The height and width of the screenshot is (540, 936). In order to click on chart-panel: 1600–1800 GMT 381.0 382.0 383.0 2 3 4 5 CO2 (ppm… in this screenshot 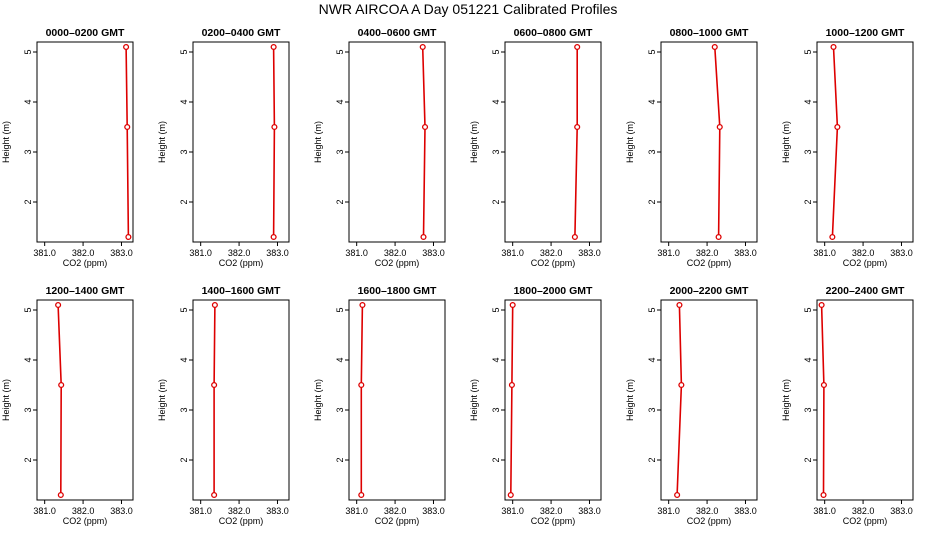, I will do `click(379, 405)`.